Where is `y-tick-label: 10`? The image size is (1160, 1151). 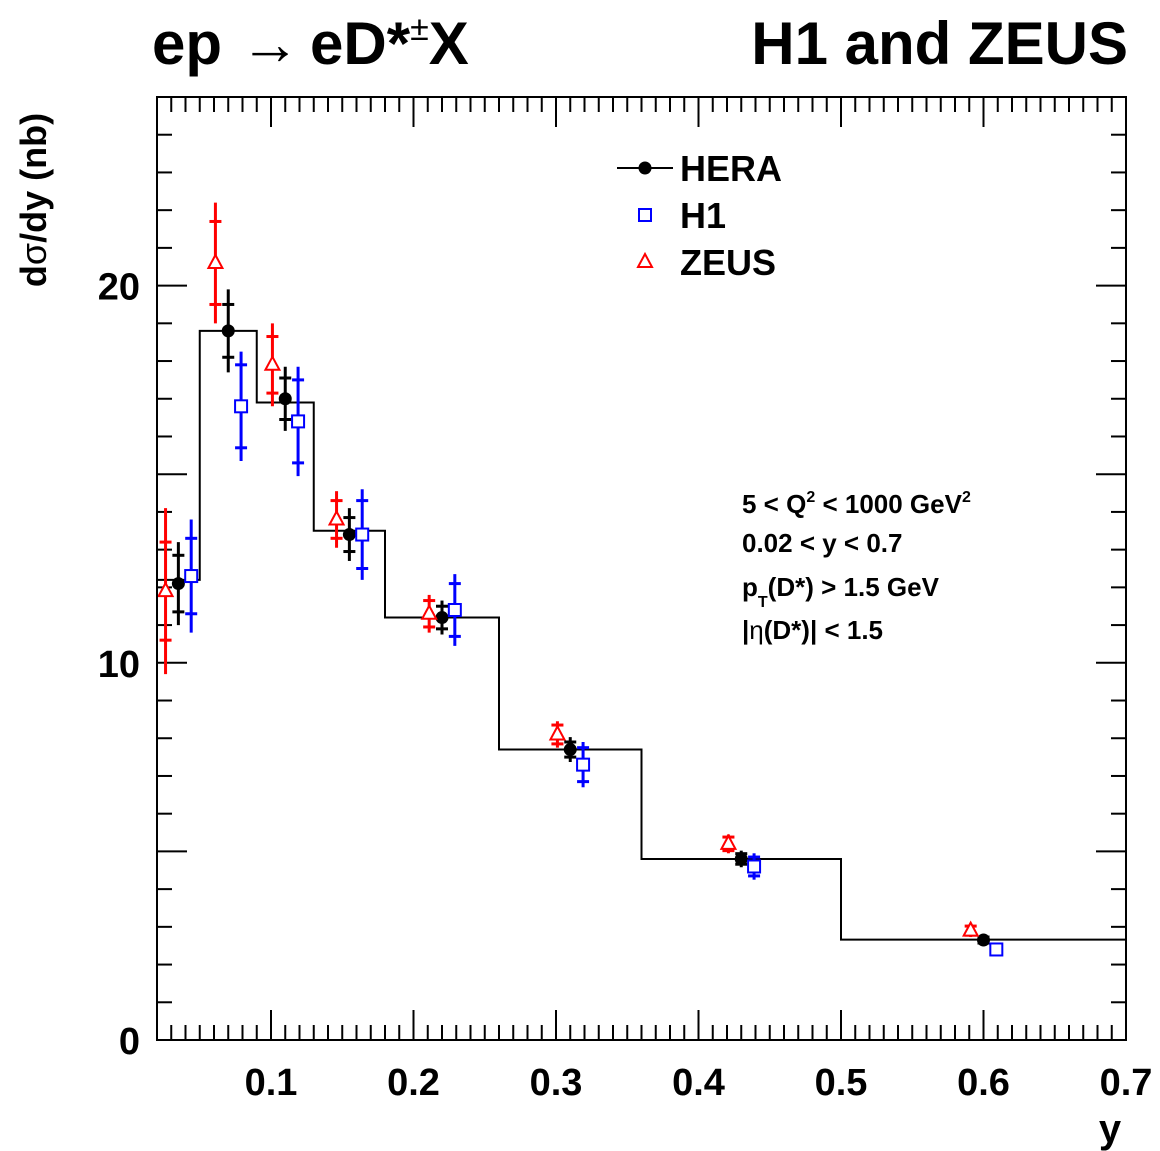 y-tick-label: 10 is located at coordinates (119, 665).